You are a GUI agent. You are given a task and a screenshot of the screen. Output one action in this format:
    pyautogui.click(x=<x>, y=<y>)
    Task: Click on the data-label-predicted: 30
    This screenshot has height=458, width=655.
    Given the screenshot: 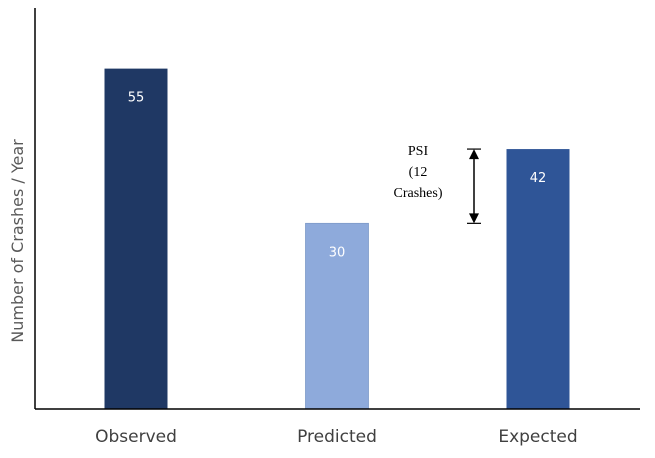 What is the action you would take?
    pyautogui.click(x=337, y=252)
    